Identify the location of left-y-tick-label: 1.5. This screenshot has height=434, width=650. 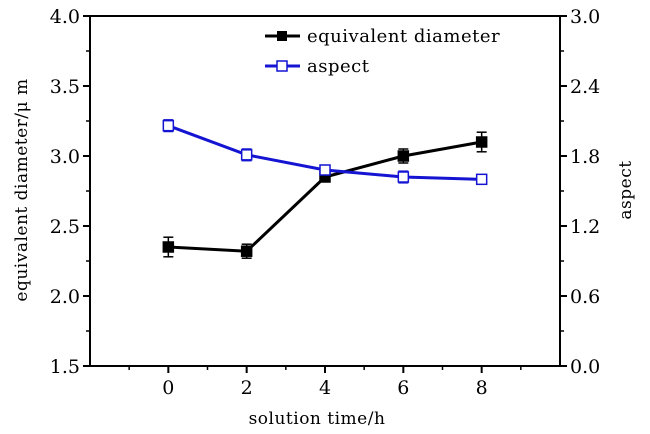
(65, 367).